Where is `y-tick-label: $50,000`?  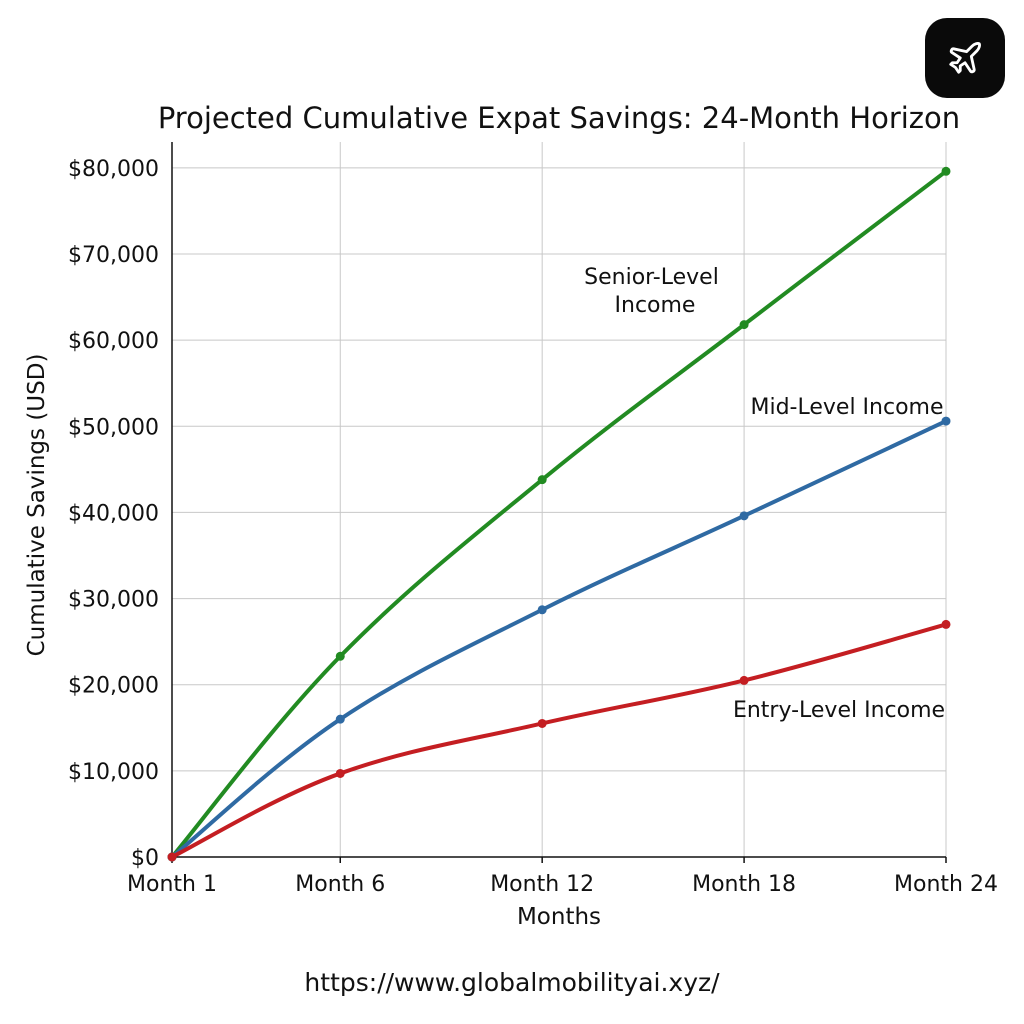
y-tick-label: $50,000 is located at coordinates (113, 427).